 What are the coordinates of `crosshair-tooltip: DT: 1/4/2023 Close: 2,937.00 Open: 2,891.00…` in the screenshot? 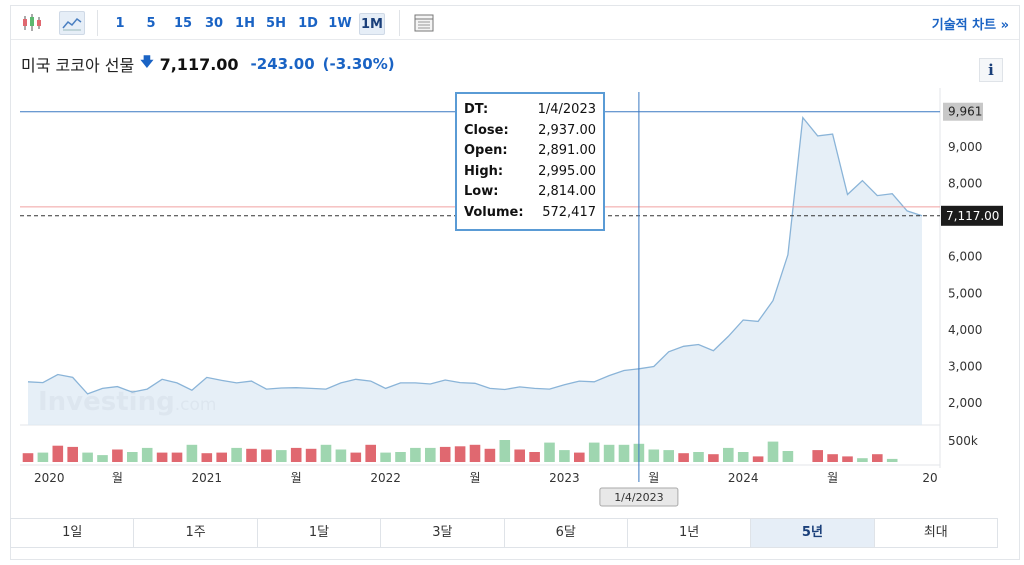 It's located at (530, 161).